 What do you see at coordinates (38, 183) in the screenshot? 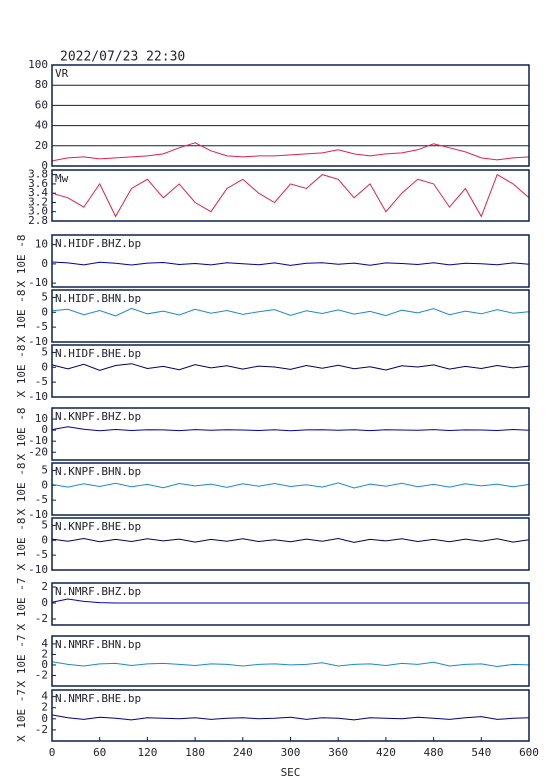
I see `y-tick-label: 3.6` at bounding box center [38, 183].